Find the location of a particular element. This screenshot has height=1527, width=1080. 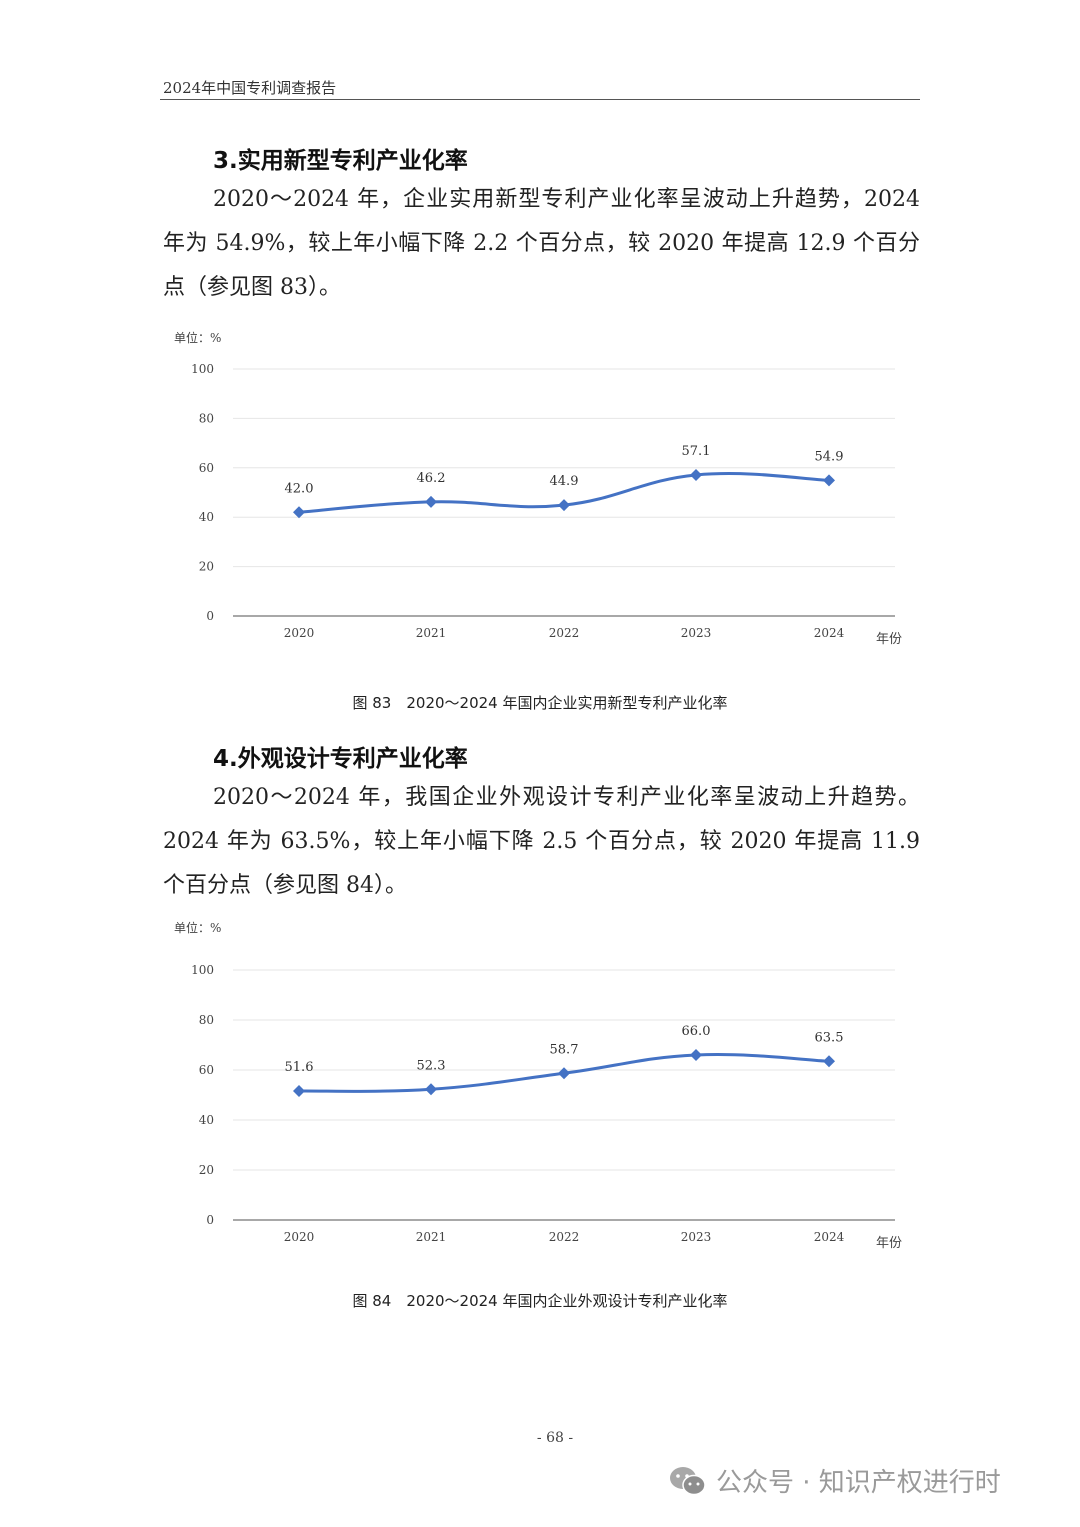

chart-83-y-tick: 20 is located at coordinates (206, 567).